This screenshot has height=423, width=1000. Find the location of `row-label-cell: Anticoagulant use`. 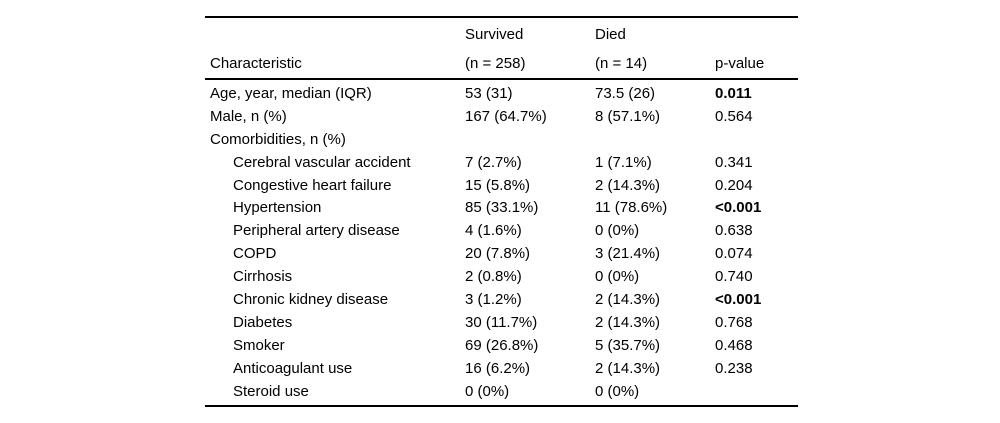

row-label-cell: Anticoagulant use is located at coordinates (293, 368).